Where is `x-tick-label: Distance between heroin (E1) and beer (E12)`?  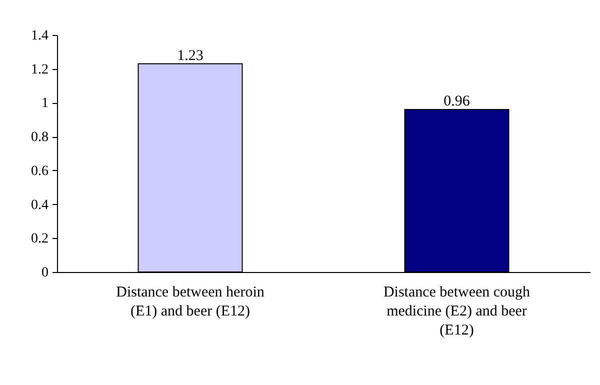 x-tick-label: Distance between heroin (E1) and beer (E12) is located at coordinates (190, 302).